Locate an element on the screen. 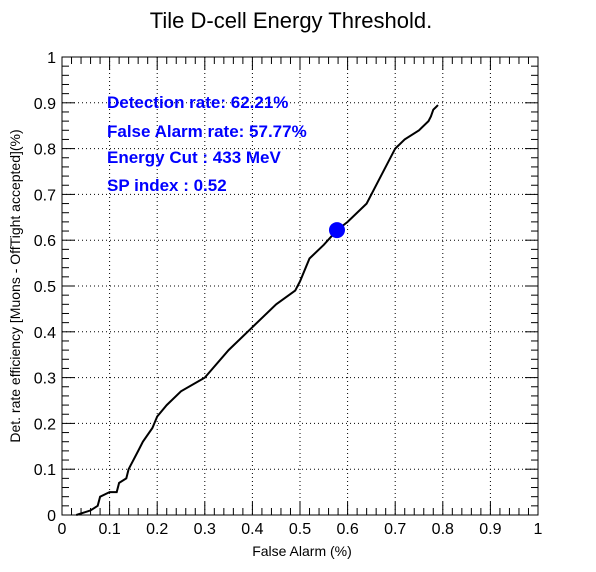 The height and width of the screenshot is (572, 596). chart-title: Tile D-cell Energy Threshold. is located at coordinates (291, 20).